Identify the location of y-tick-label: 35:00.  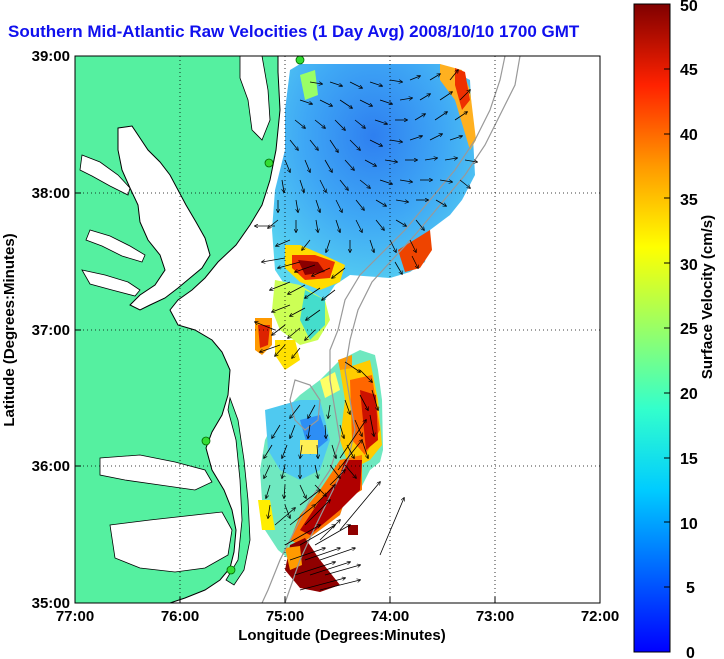
(51, 603).